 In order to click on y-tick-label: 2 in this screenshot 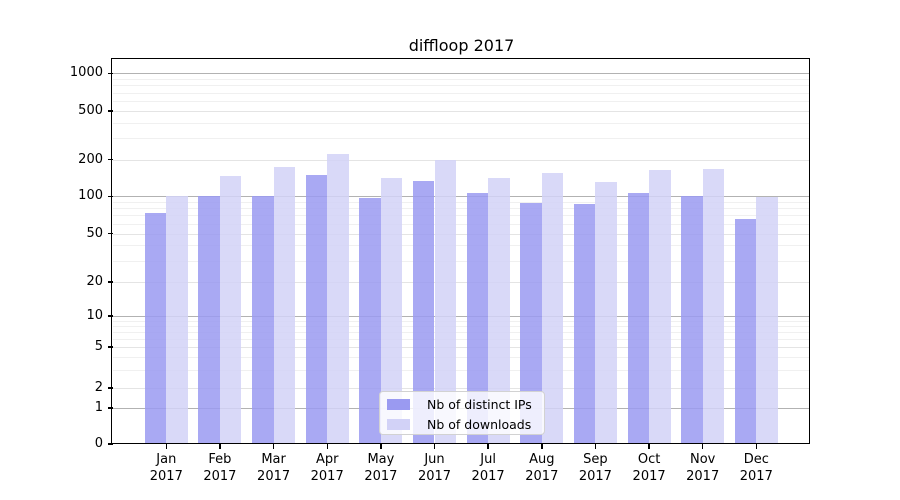, I will do `click(98, 387)`.